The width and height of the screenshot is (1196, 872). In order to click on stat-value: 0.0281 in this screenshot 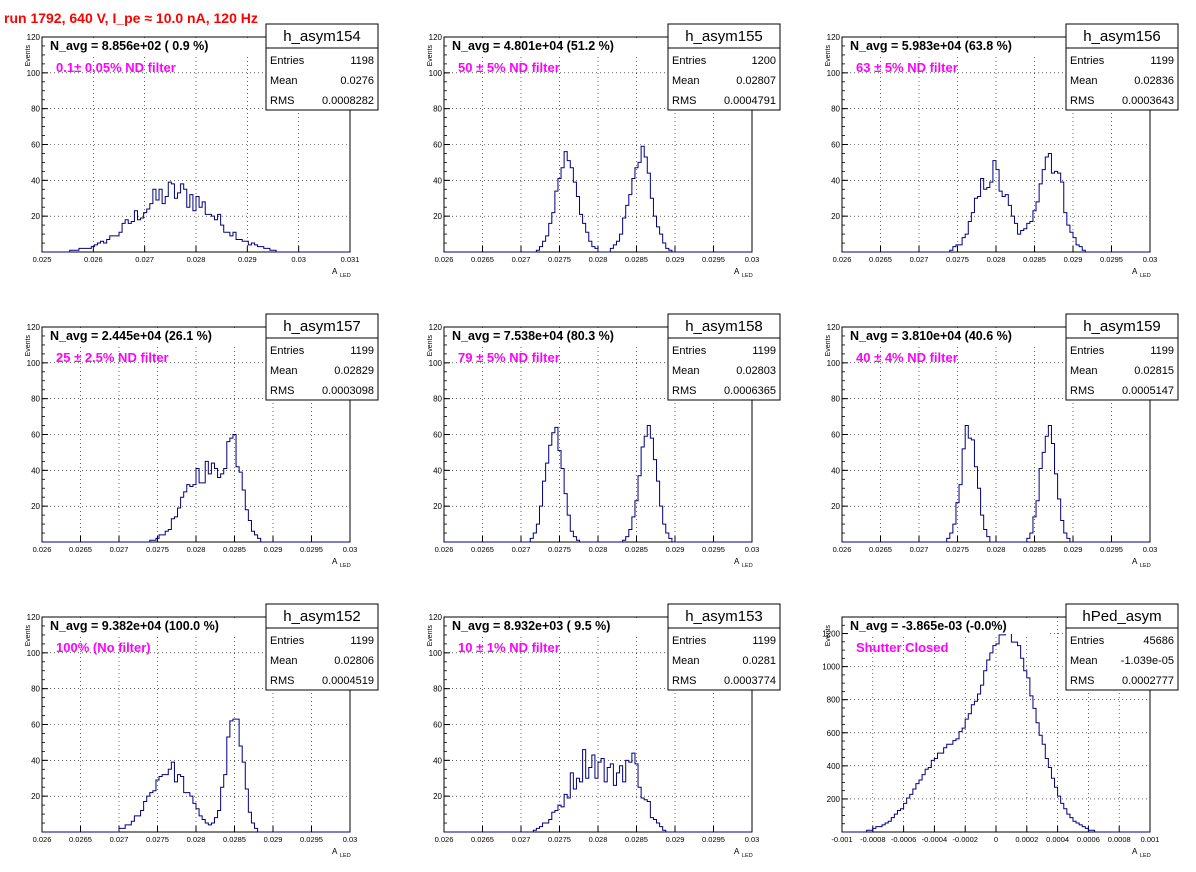, I will do `click(759, 661)`.